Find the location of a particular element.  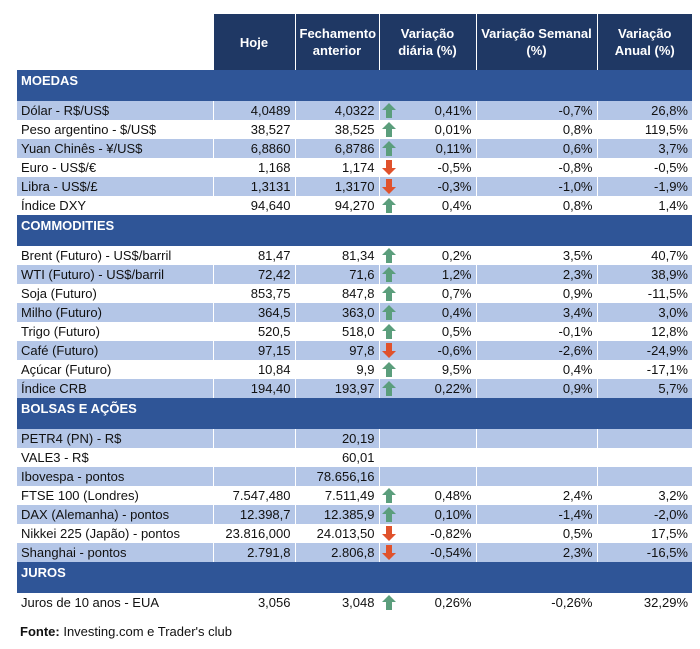

hoje-value: 853,75 is located at coordinates (253, 293).